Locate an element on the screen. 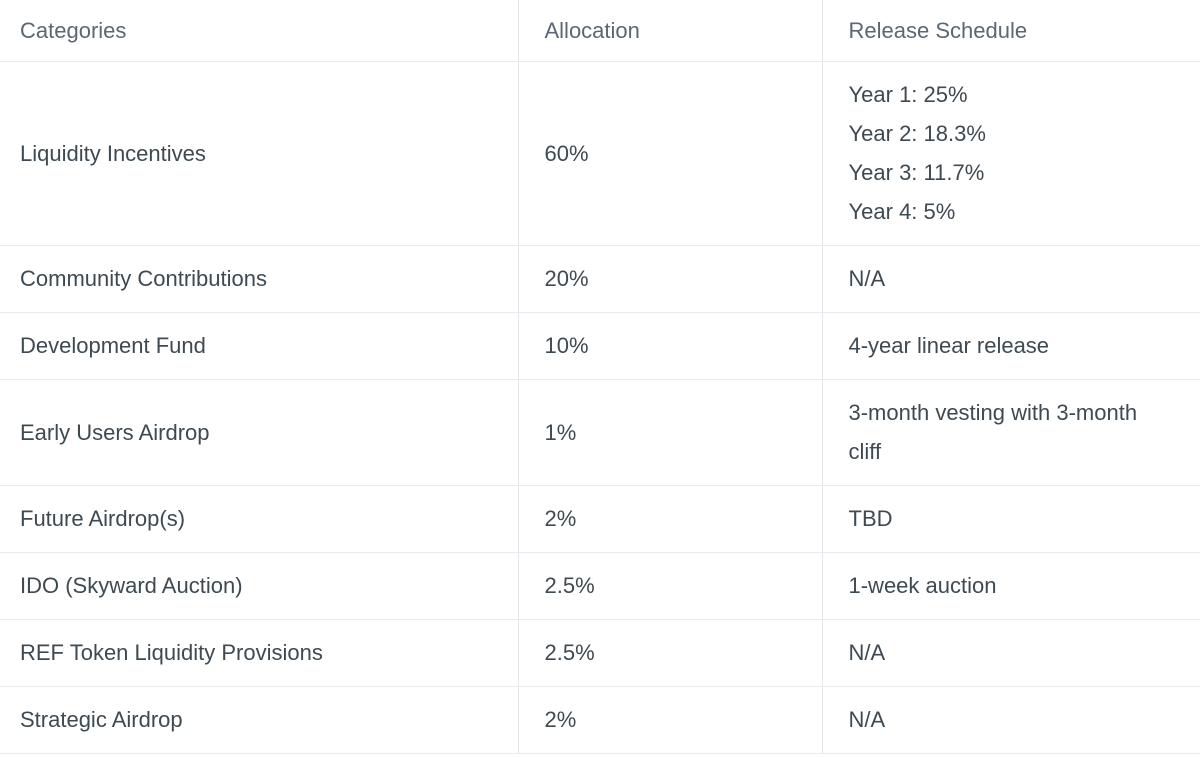 The height and width of the screenshot is (757, 1200). table-row: Future Airdrop(s) 2% TBD is located at coordinates (600, 519).